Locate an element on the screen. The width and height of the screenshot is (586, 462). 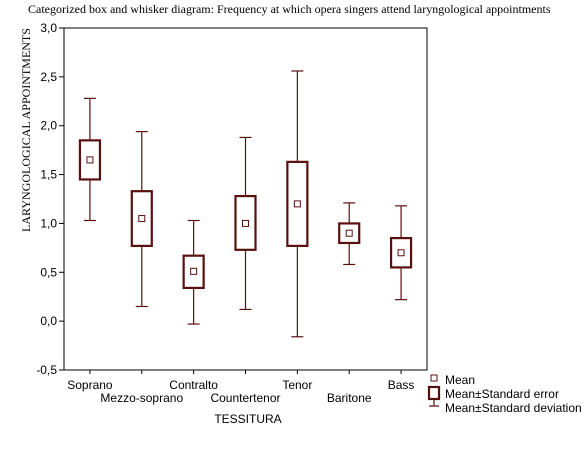
x-axis-title: TESSITURA is located at coordinates (247, 419).